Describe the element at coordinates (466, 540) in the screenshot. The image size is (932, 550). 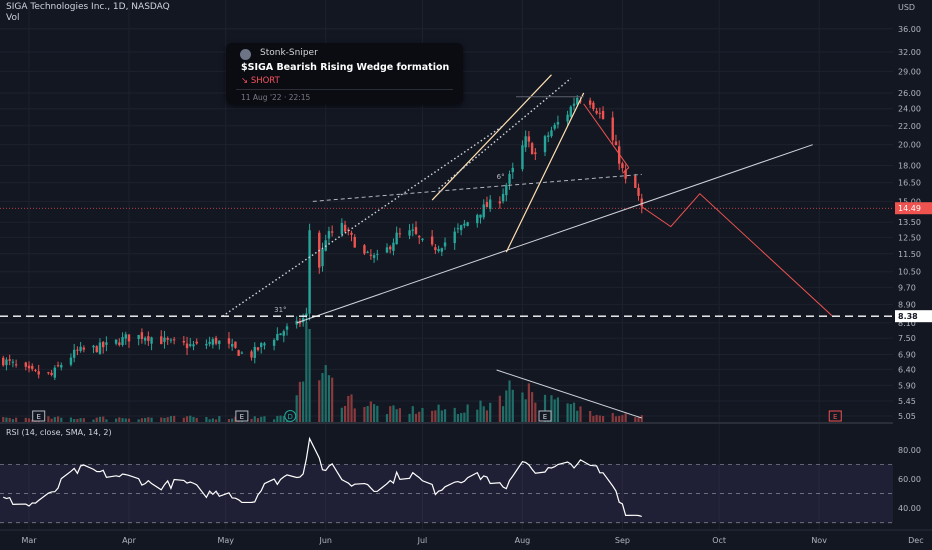
I see `time-axis` at that location.